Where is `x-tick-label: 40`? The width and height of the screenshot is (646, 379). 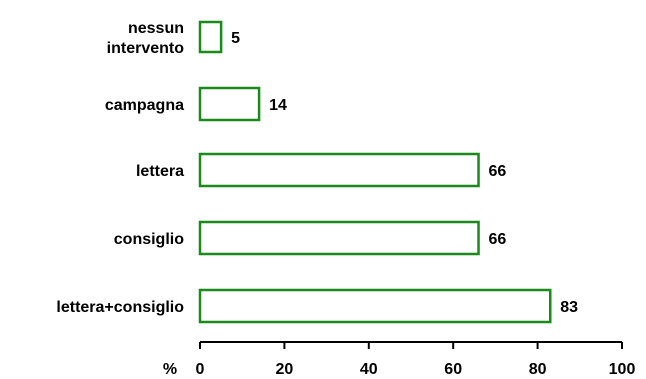
x-tick-label: 40 is located at coordinates (369, 369).